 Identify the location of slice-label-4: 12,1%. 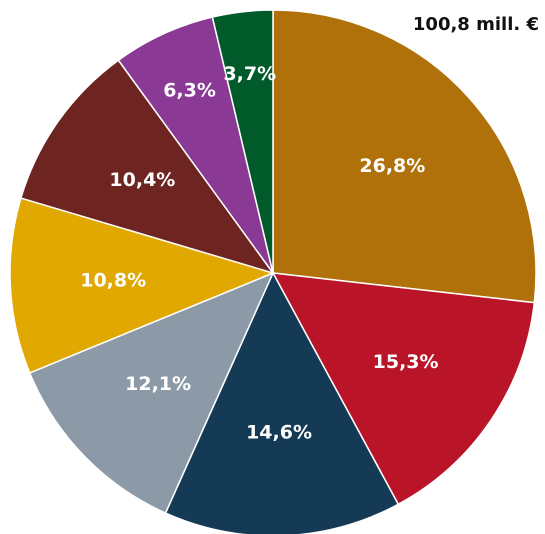
(158, 384).